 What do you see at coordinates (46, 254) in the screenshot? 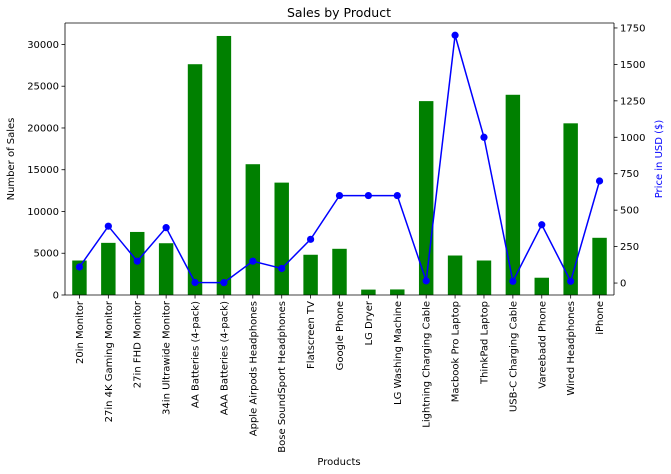
I see `y-tick-label-1: 5000` at bounding box center [46, 254].